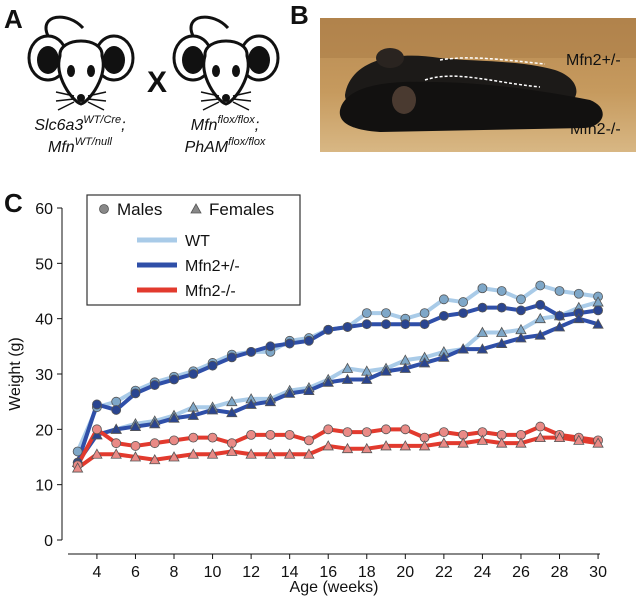  I want to click on x-axis-label: Age (weeks), so click(334, 587).